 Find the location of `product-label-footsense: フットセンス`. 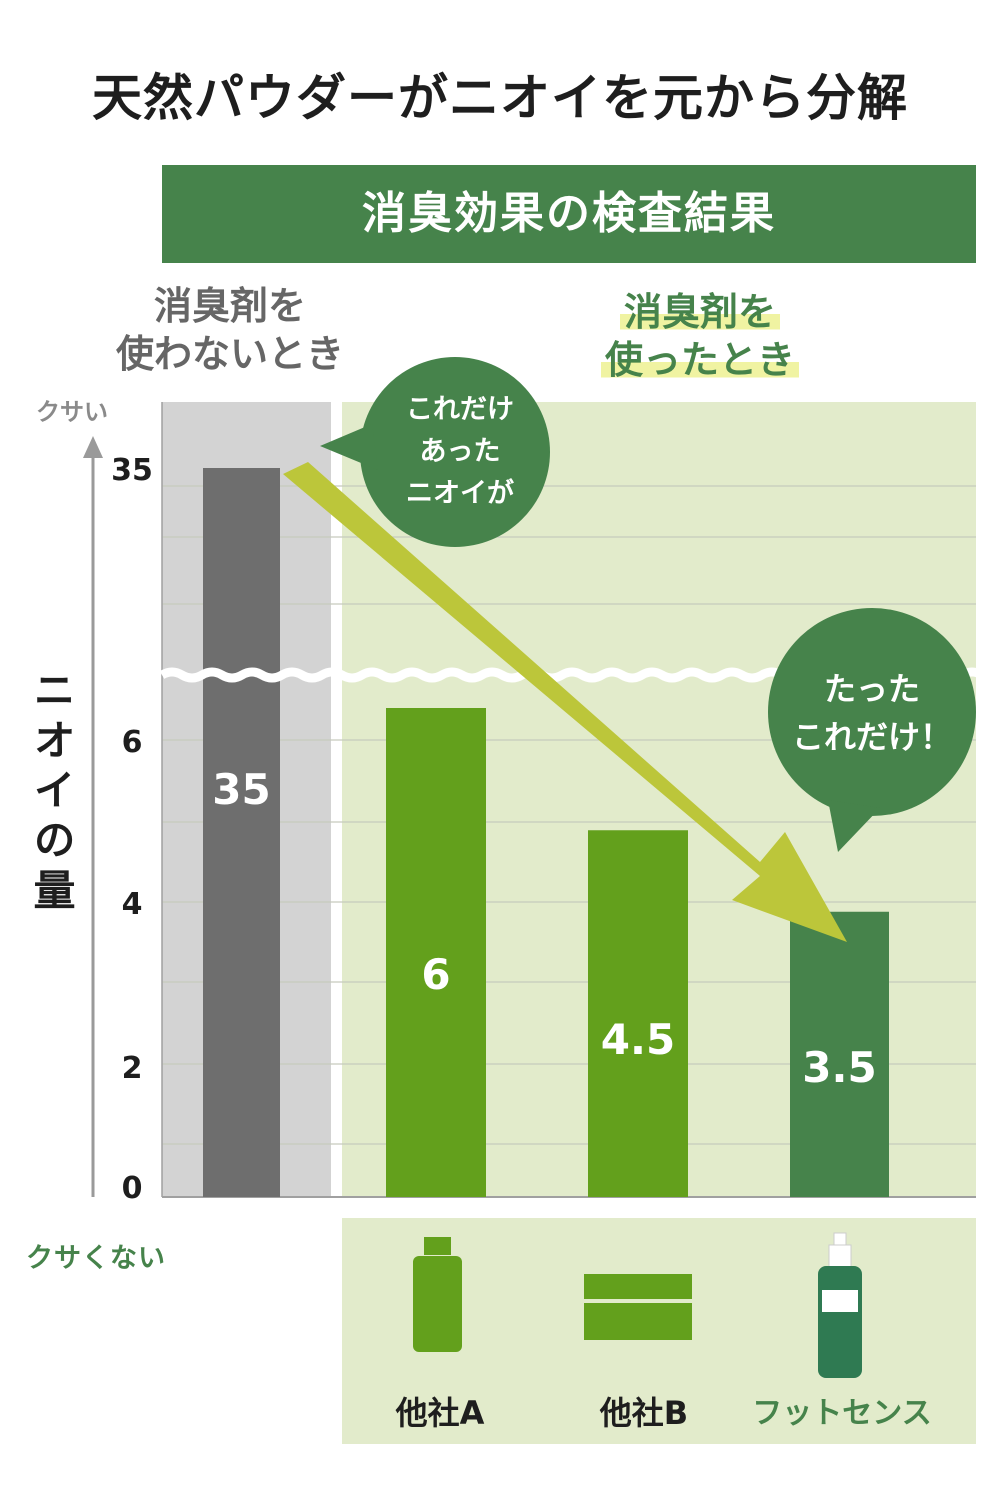

product-label-footsense: フットセンス is located at coordinates (842, 1413).